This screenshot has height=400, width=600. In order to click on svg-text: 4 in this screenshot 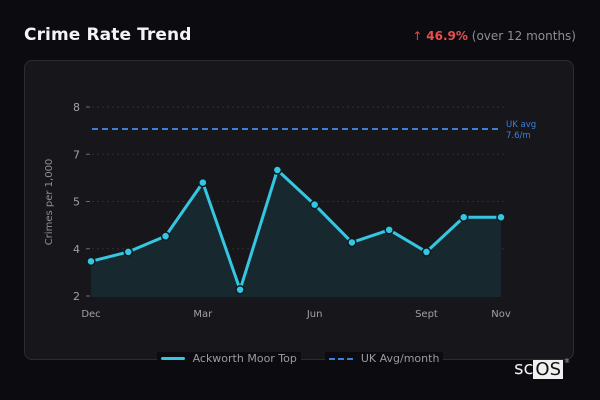, I will do `click(76, 249)`.